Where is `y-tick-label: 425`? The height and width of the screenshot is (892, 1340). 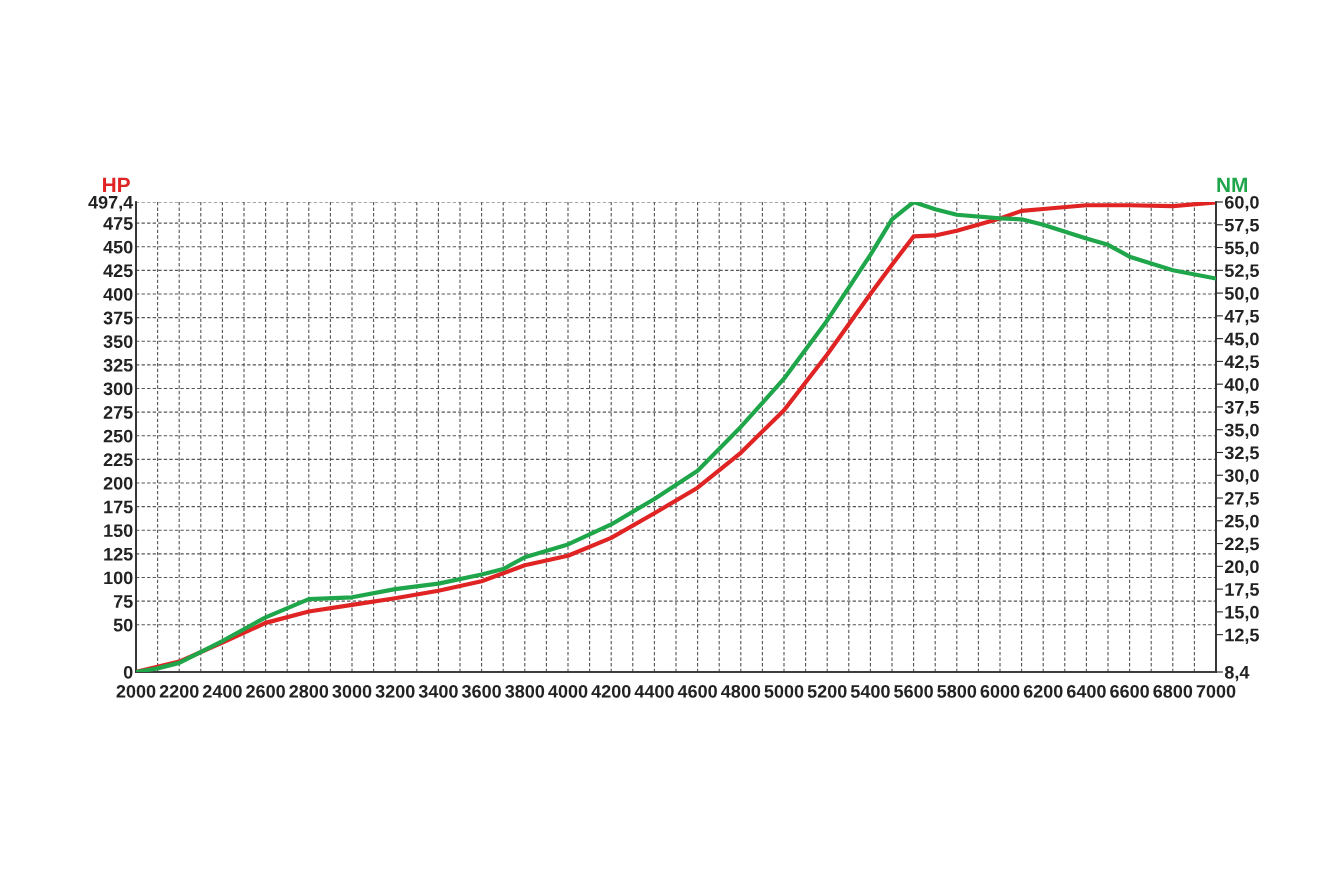 y-tick-label: 425 is located at coordinates (118, 271).